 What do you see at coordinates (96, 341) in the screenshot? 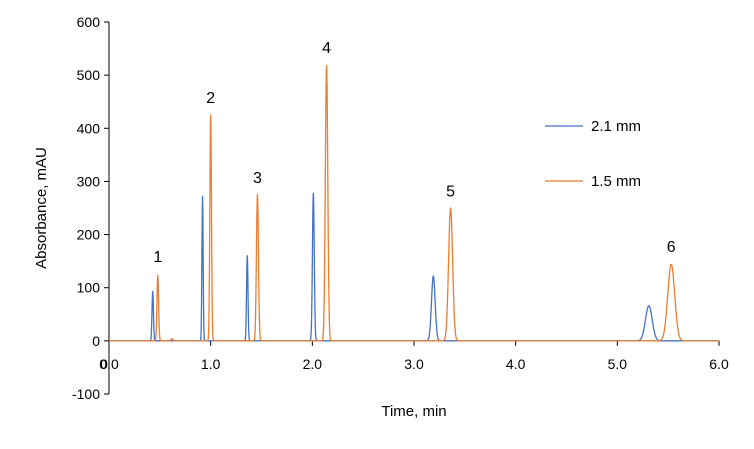
I see `y-tick-label: 0` at bounding box center [96, 341].